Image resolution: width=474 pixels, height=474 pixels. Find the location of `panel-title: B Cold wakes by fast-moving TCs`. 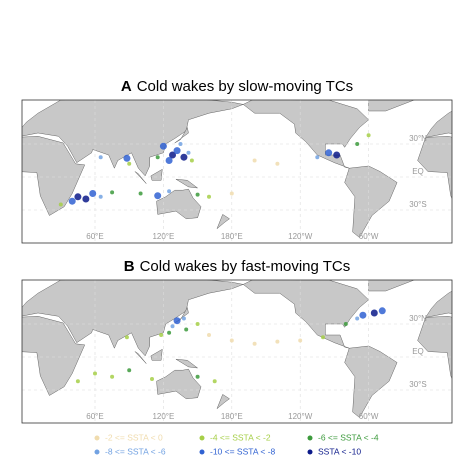

panel-title: B Cold wakes by fast-moving TCs is located at coordinates (237, 266).